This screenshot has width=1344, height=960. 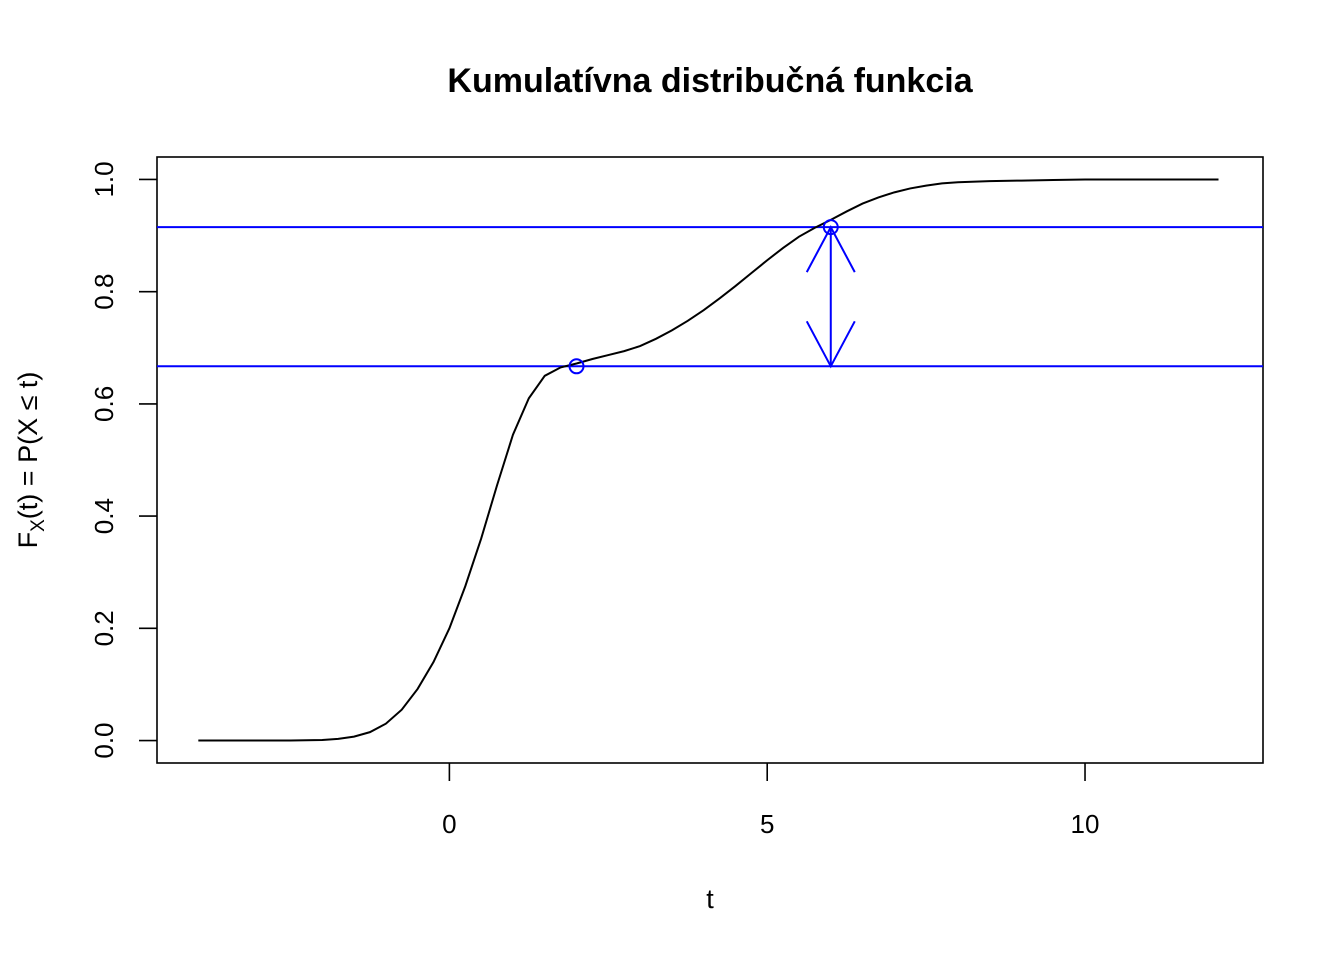 What do you see at coordinates (830, 344) in the screenshot?
I see `arrow-head-down` at bounding box center [830, 344].